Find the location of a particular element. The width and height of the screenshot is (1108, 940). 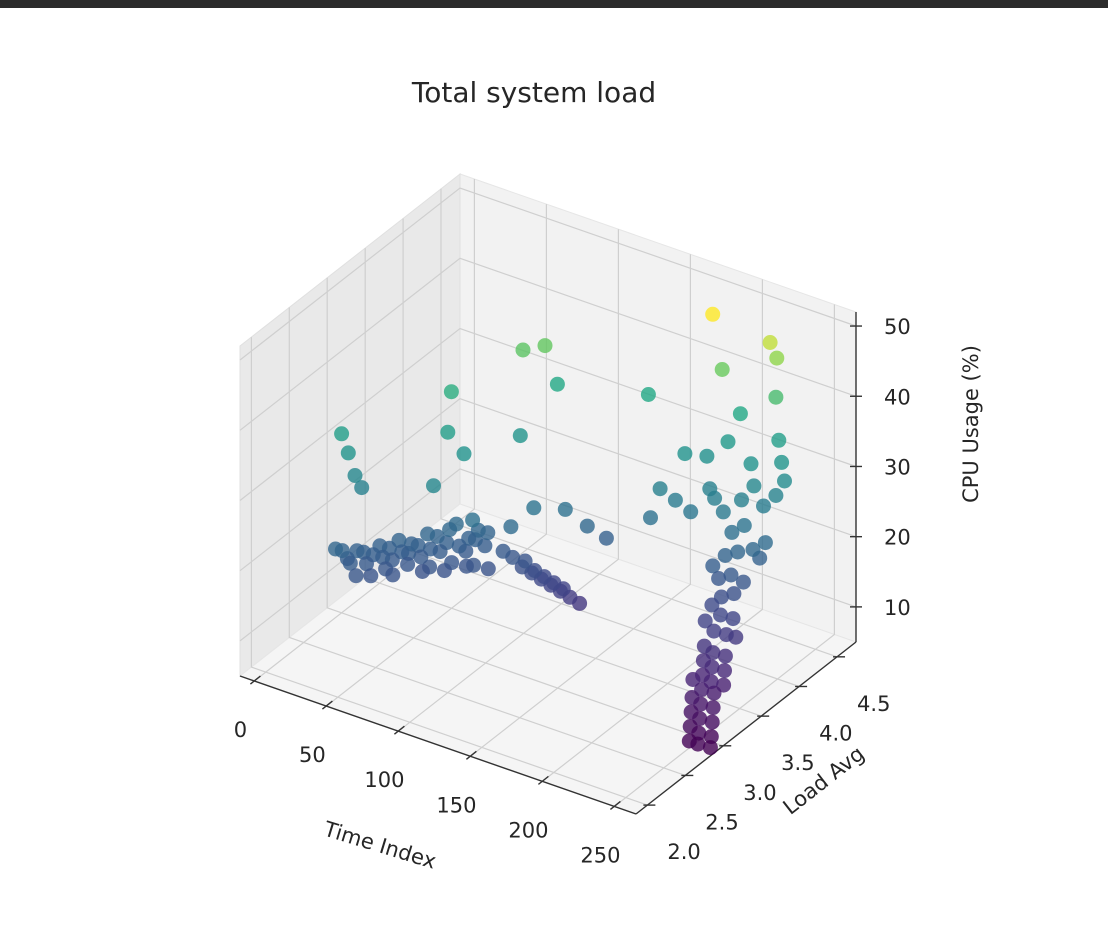

z-tick-label: 10 is located at coordinates (897, 608).